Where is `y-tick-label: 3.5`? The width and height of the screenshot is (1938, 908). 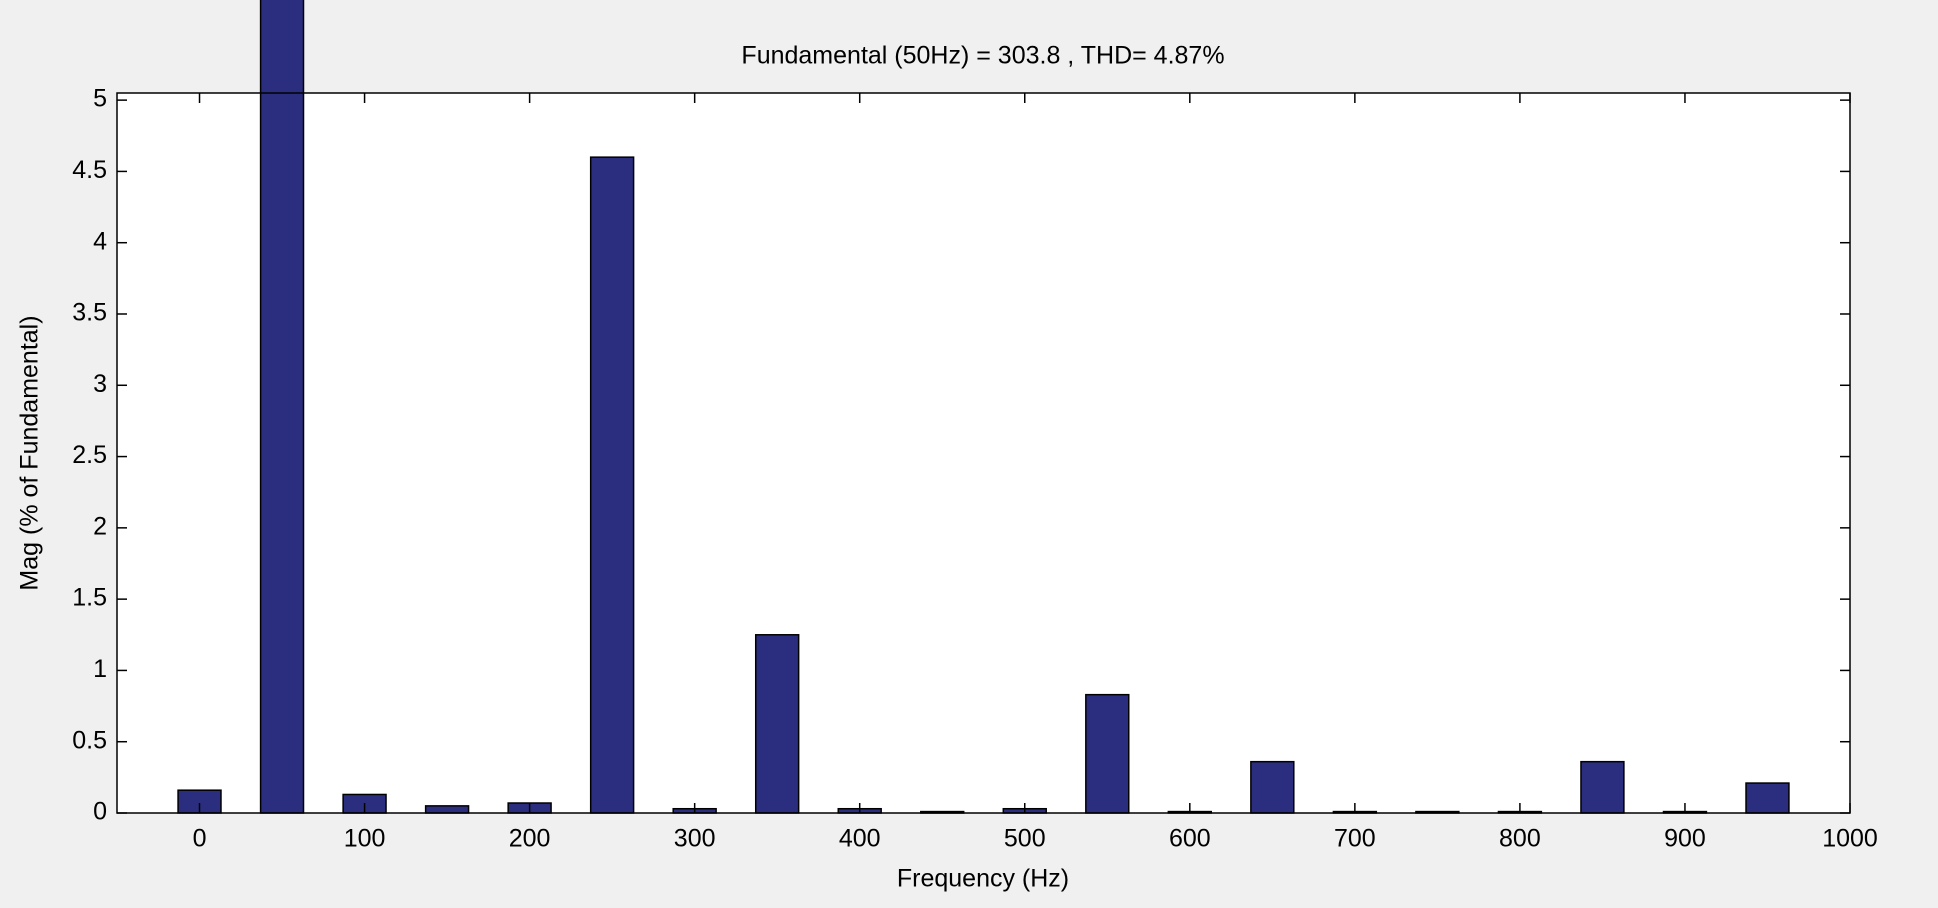 y-tick-label: 3.5 is located at coordinates (89, 313).